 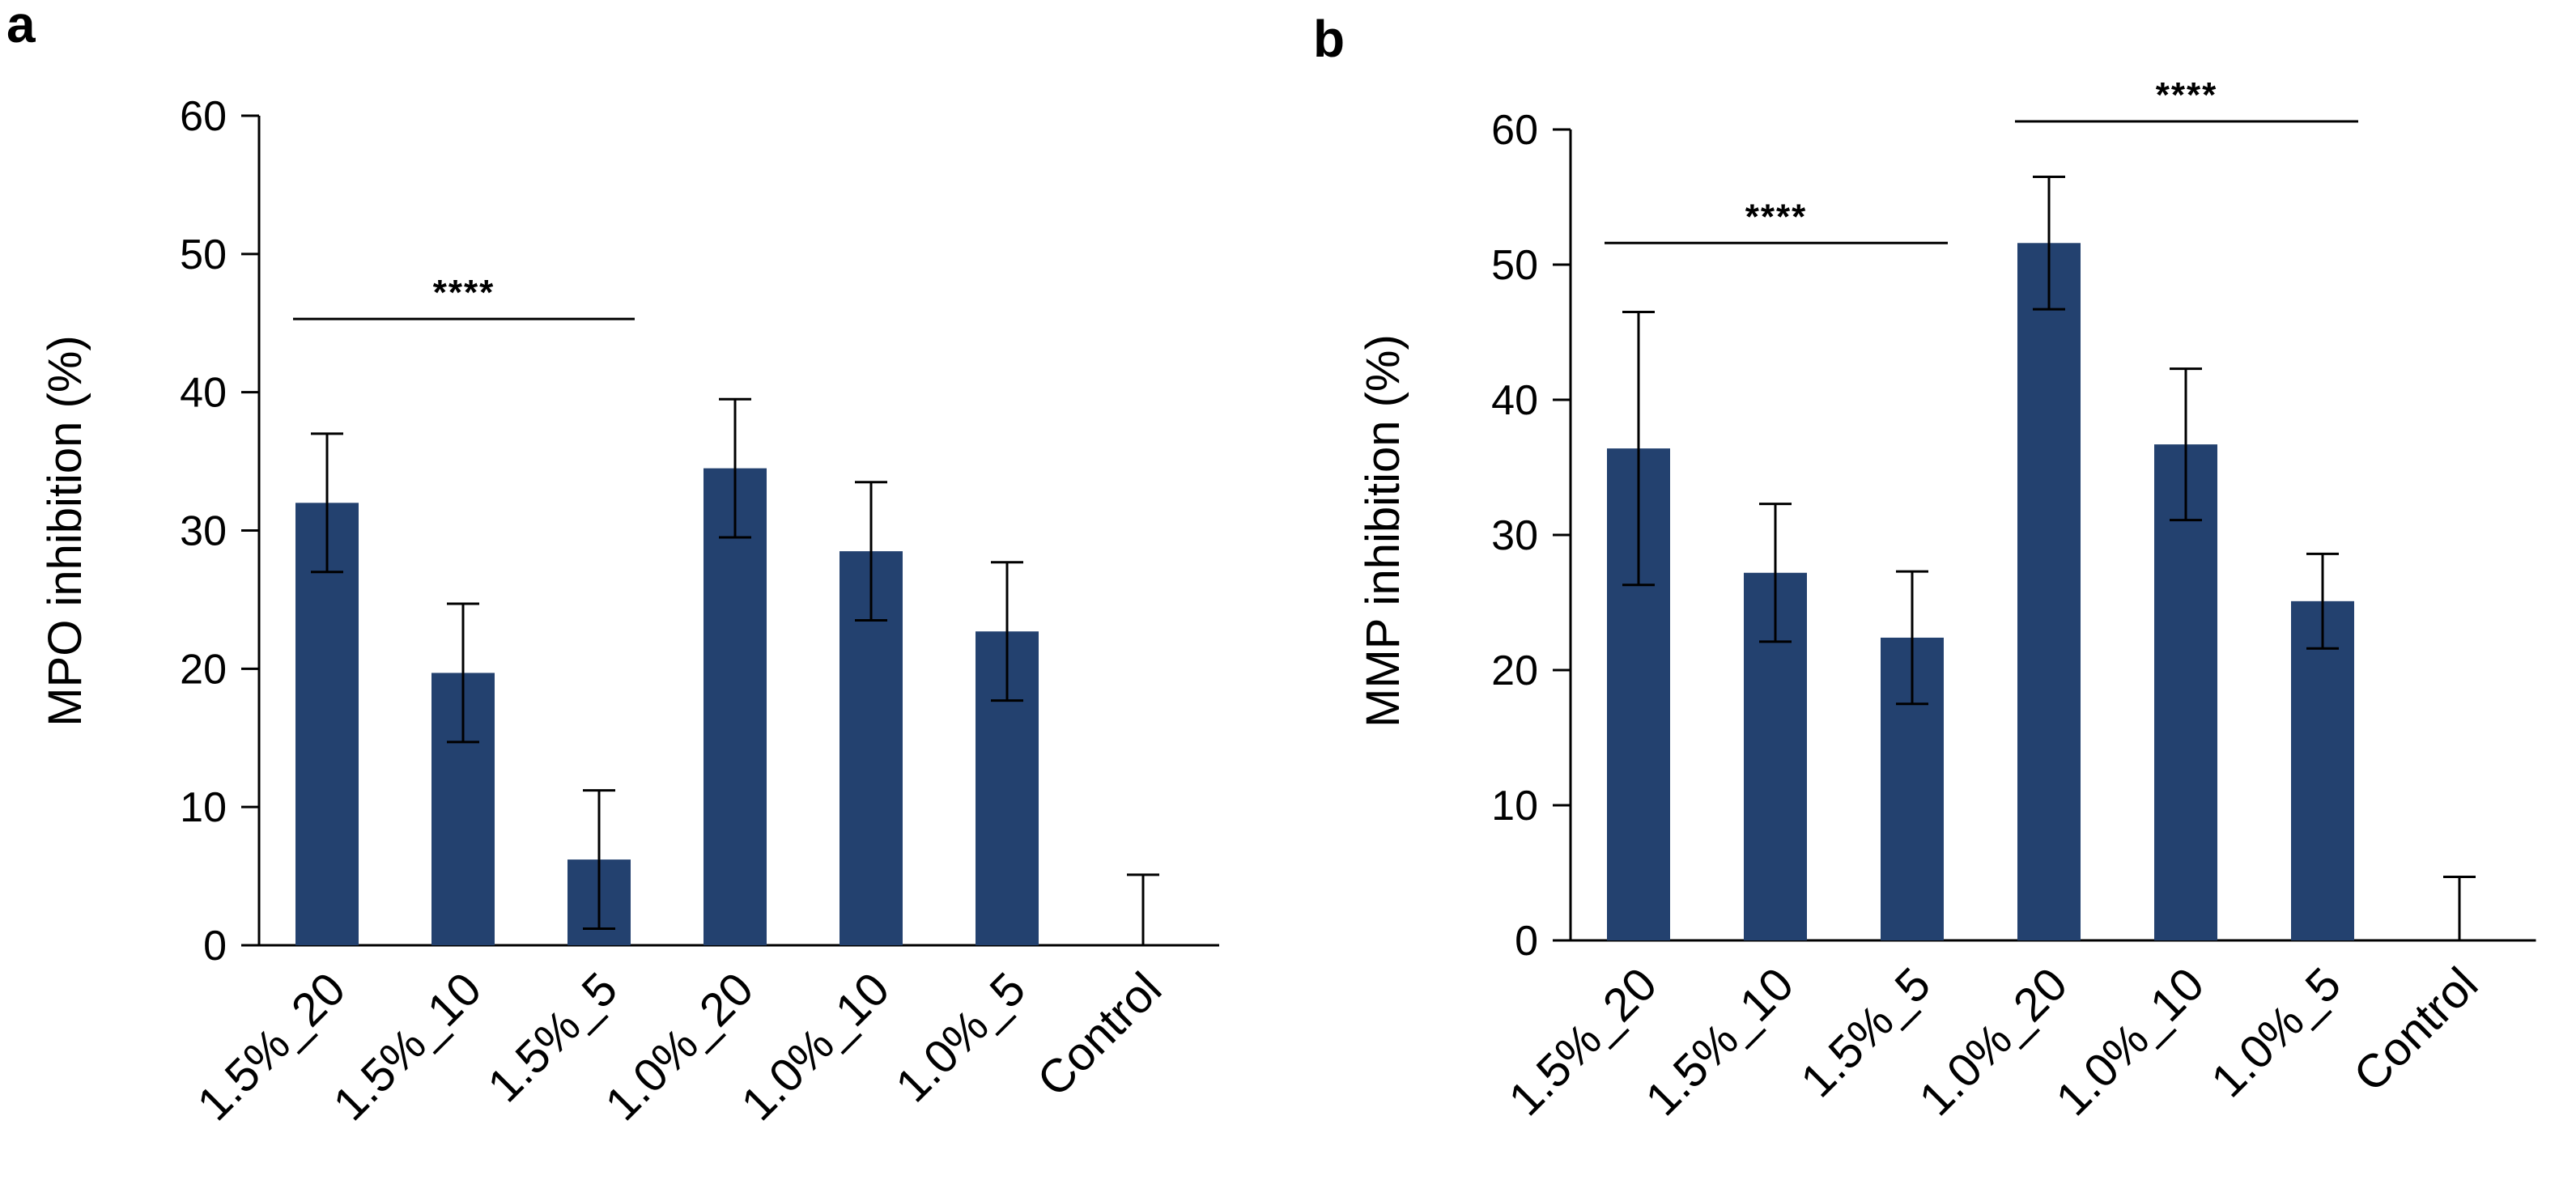 I want to click on significance-label-1: ****, so click(x=2187, y=95).